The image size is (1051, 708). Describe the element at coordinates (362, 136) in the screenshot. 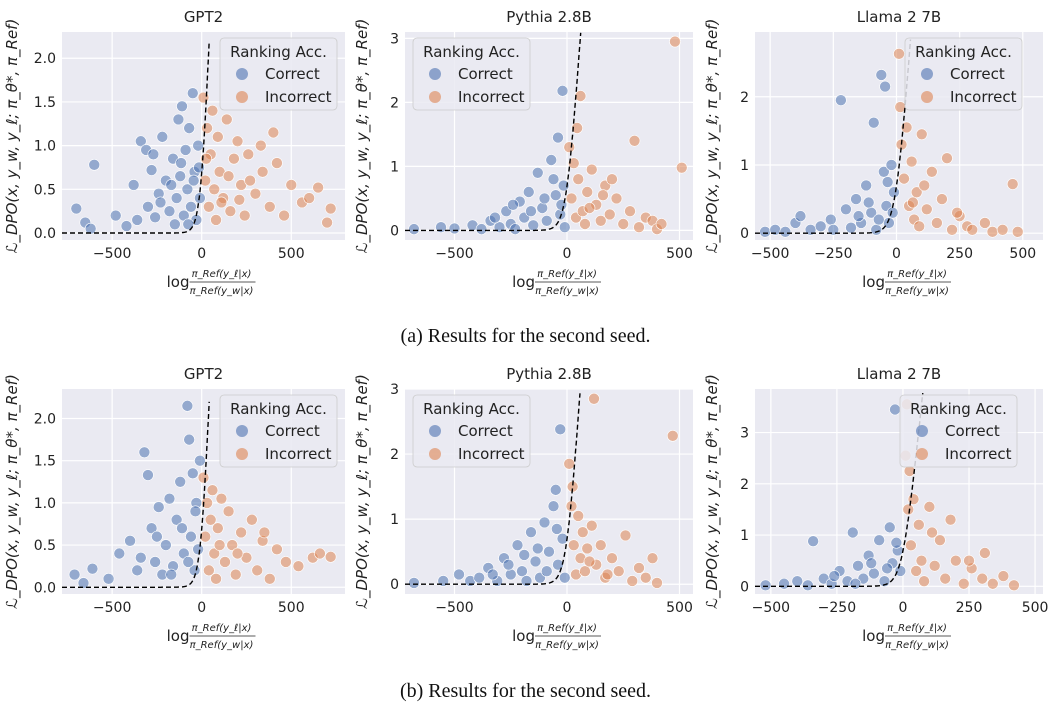

I see `y-axis-label: ℒ_DPO(x, y_w, y_ℓ; π_θ*, π_Ref)` at that location.